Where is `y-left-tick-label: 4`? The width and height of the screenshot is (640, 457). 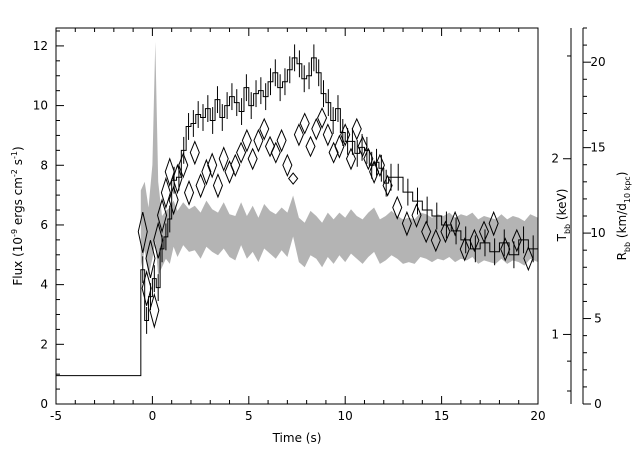
y-left-tick-label: 4 is located at coordinates (44, 285).